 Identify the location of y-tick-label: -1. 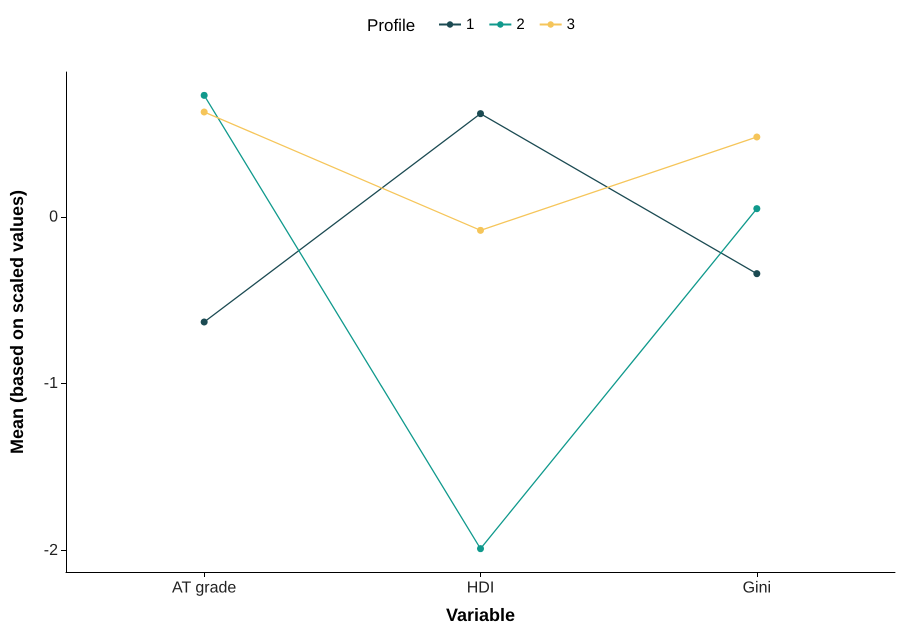
(51, 383).